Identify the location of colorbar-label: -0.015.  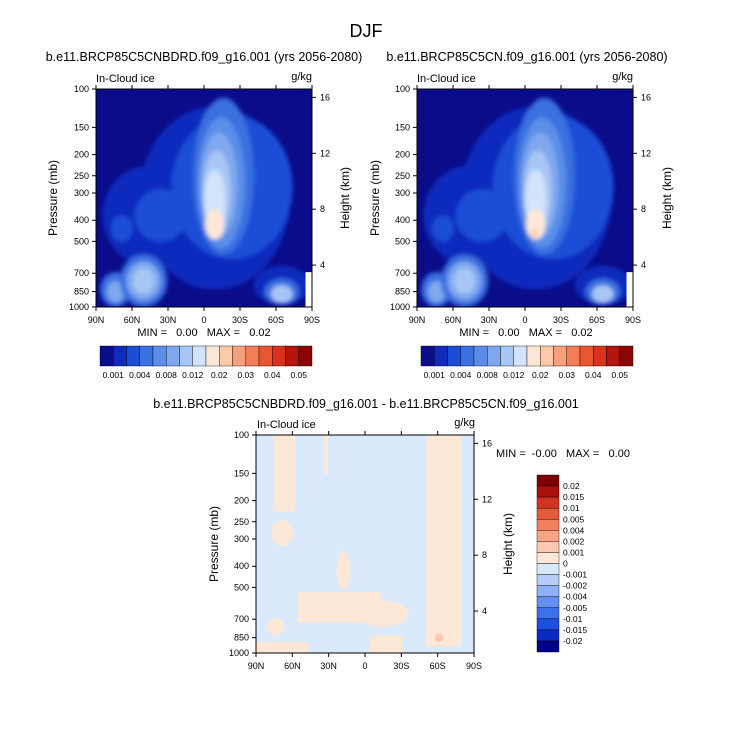
(575, 630).